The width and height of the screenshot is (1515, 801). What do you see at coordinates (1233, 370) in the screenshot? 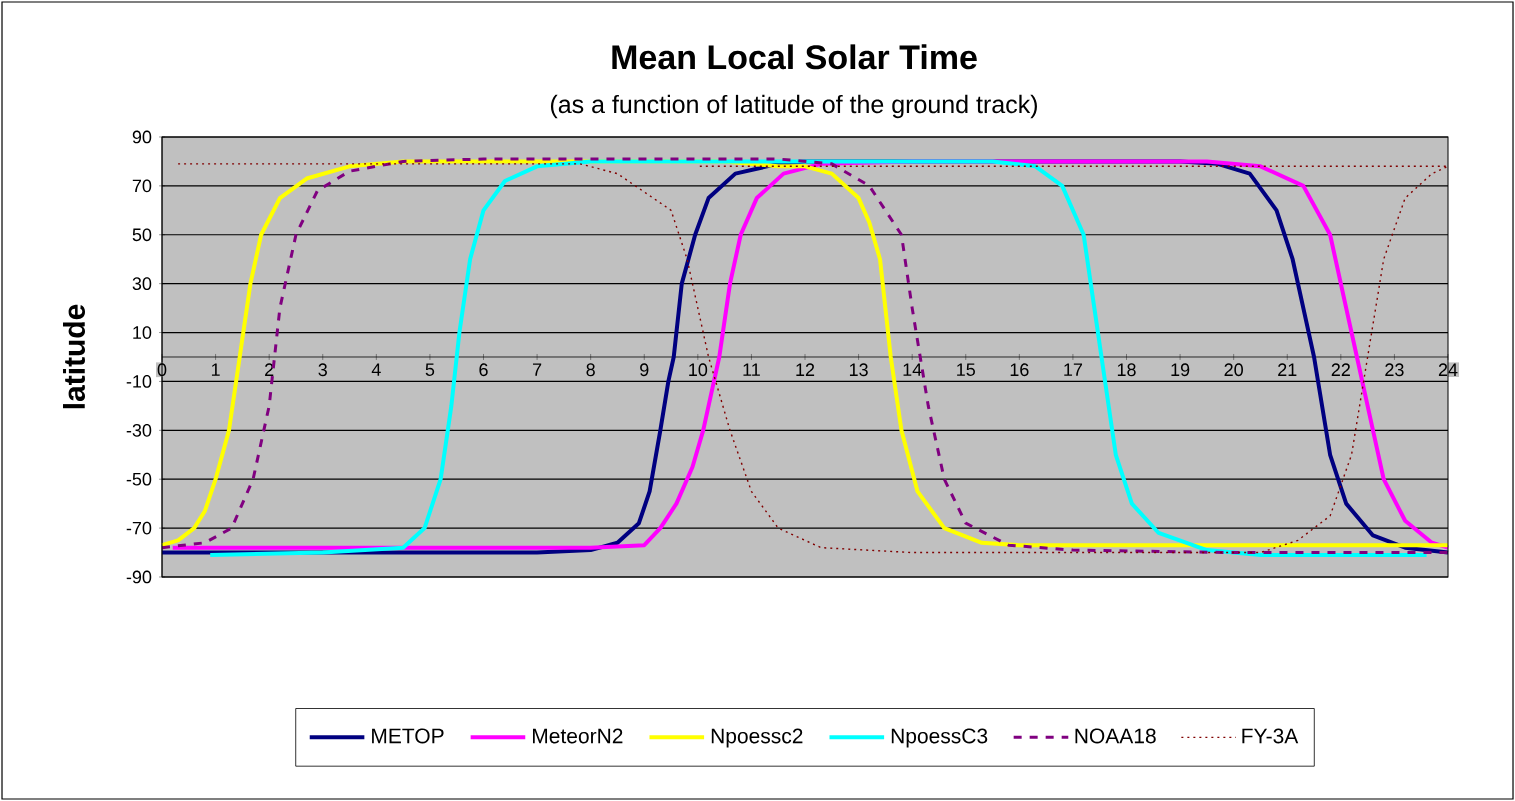
I see `x-tick-label: 20` at bounding box center [1233, 370].